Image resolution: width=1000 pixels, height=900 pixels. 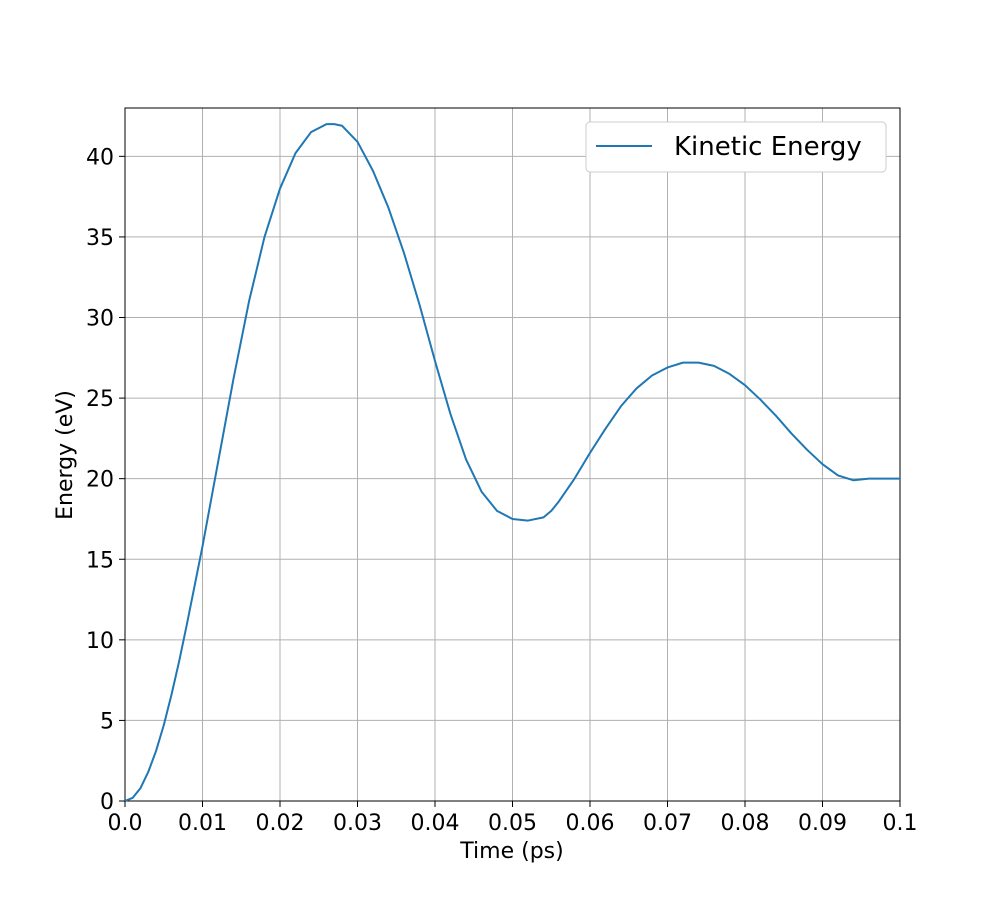 What do you see at coordinates (357, 823) in the screenshot?
I see `x-tick-label: 0.03` at bounding box center [357, 823].